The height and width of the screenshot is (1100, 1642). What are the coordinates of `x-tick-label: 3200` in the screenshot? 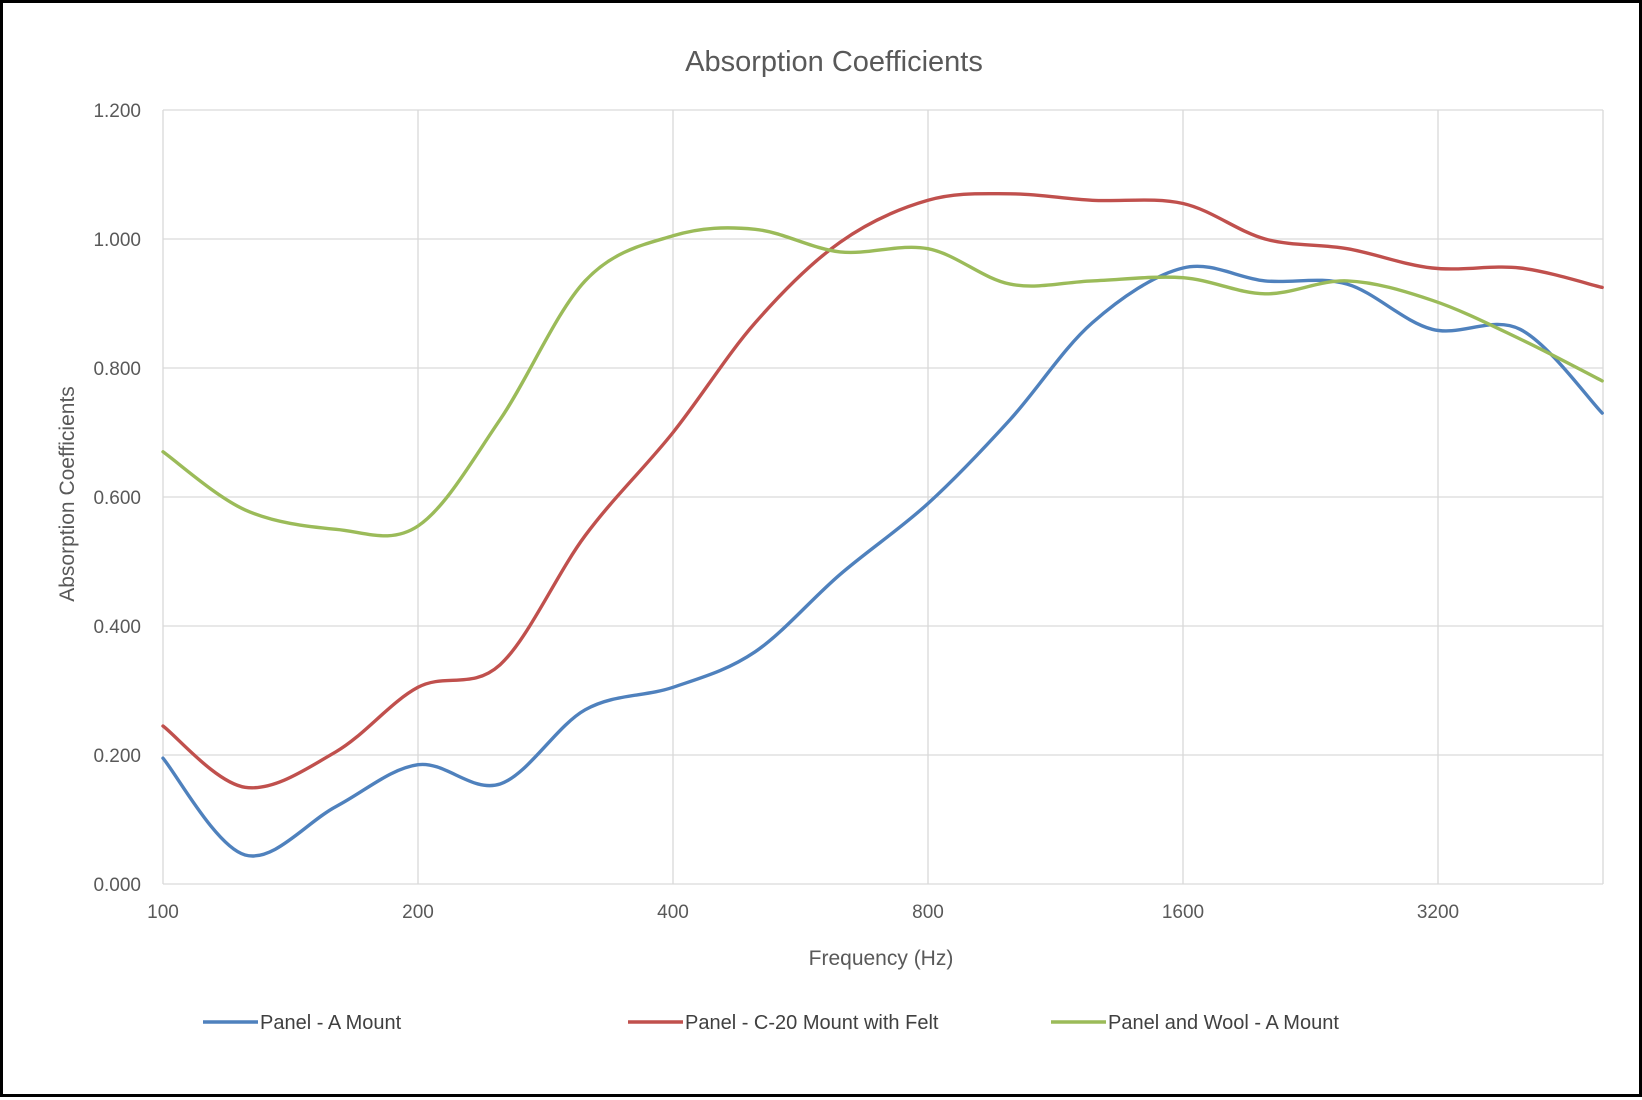 It's located at (1438, 912).